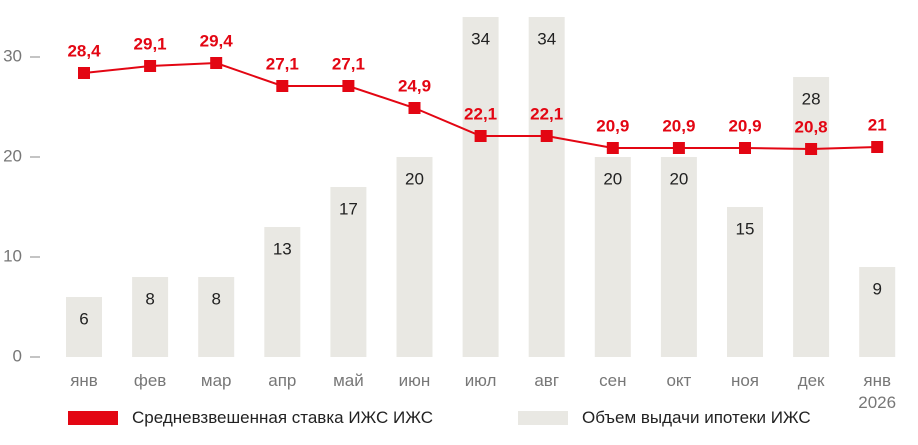 This screenshot has height=445, width=918. I want to click on x-tick-label: май, so click(348, 380).